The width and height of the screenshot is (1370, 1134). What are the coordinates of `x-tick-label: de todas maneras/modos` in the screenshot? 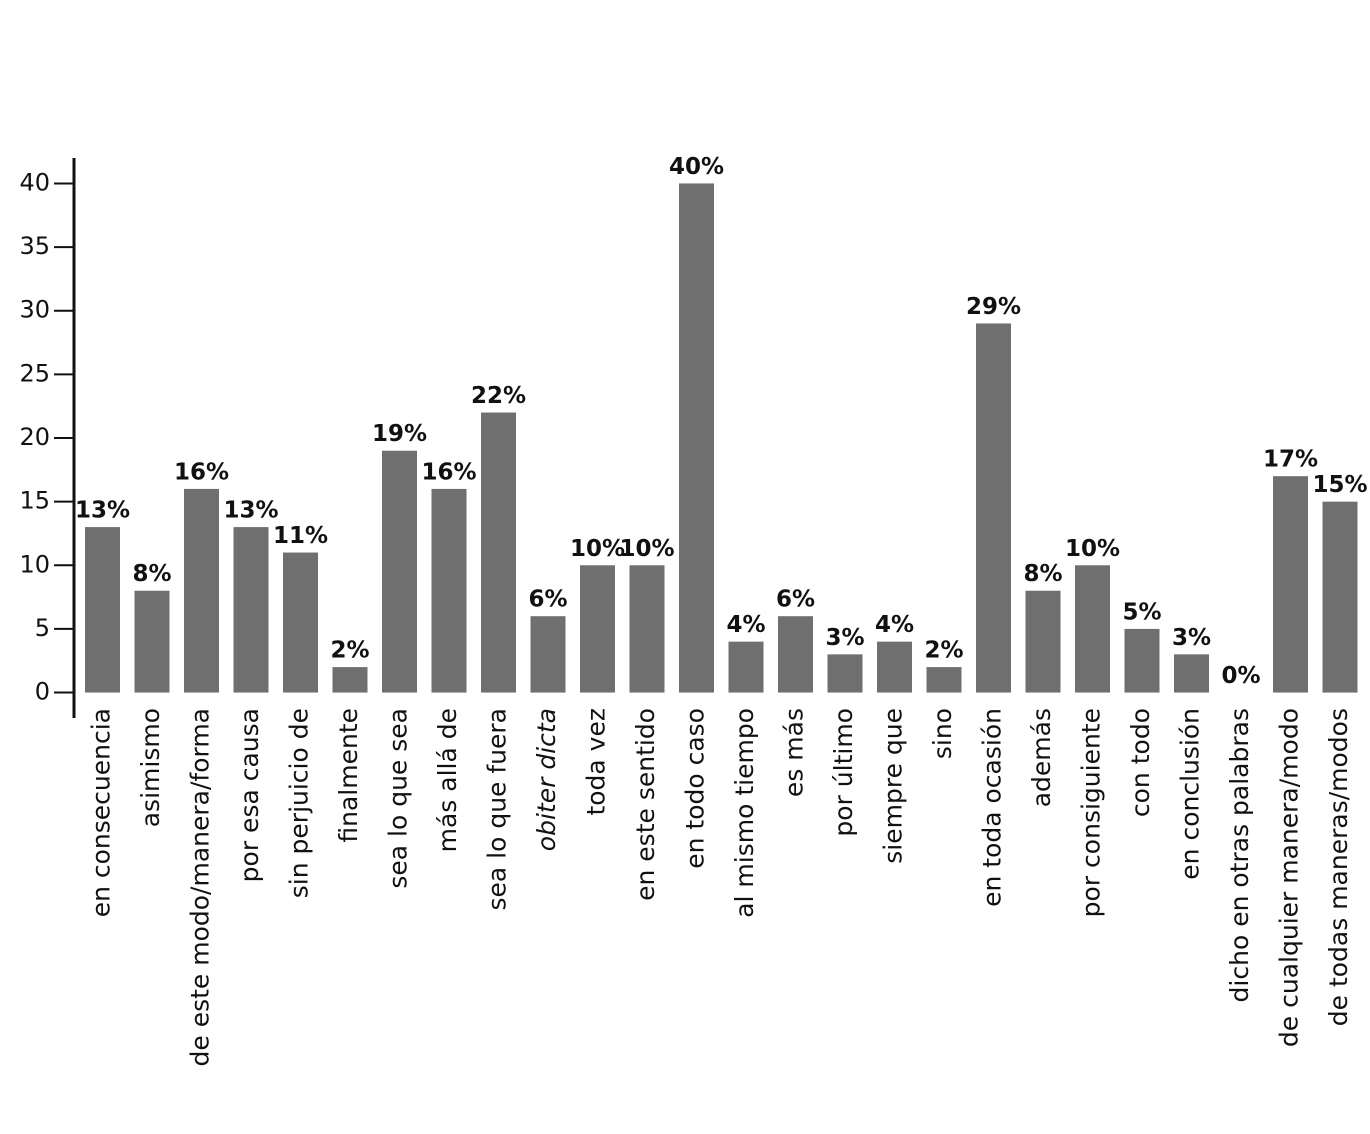 It's located at (1338, 867).